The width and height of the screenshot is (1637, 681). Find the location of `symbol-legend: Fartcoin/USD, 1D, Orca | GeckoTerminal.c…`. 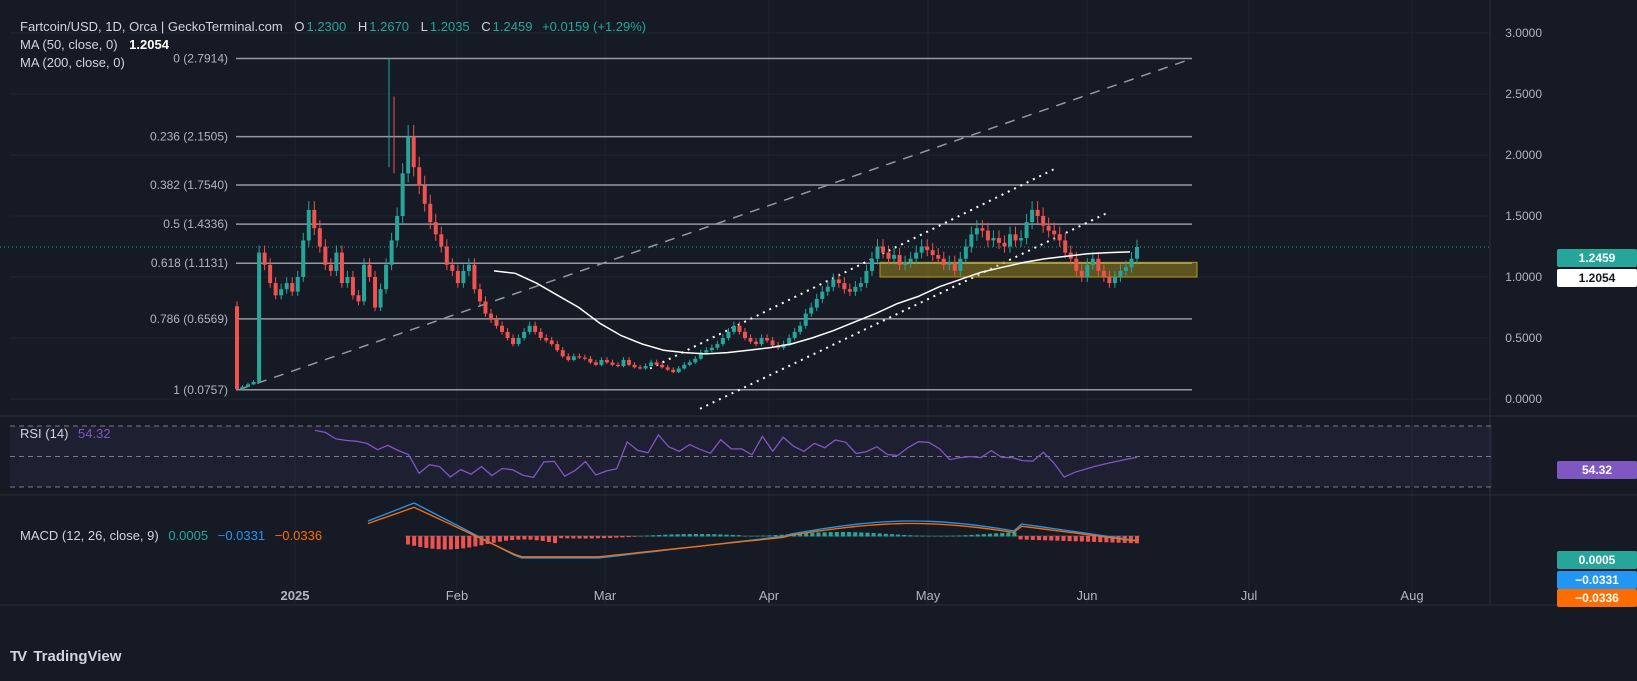

symbol-legend: Fartcoin/USD, 1D, Orca | GeckoTerminal.c… is located at coordinates (334, 27).